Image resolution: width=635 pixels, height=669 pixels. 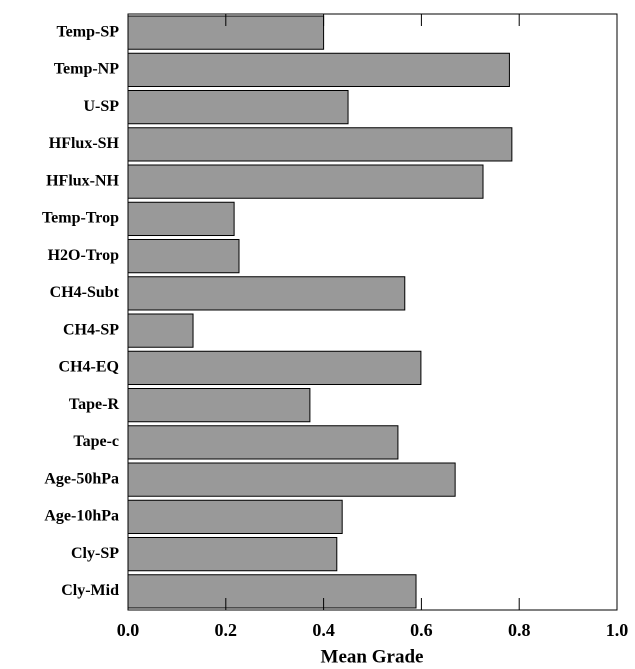 I want to click on y-tick-label: CH4-Subt, so click(x=85, y=292).